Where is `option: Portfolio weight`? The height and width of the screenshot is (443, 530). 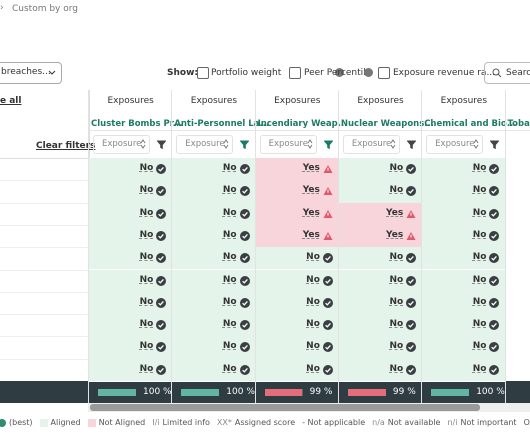
option: Portfolio weight is located at coordinates (246, 73).